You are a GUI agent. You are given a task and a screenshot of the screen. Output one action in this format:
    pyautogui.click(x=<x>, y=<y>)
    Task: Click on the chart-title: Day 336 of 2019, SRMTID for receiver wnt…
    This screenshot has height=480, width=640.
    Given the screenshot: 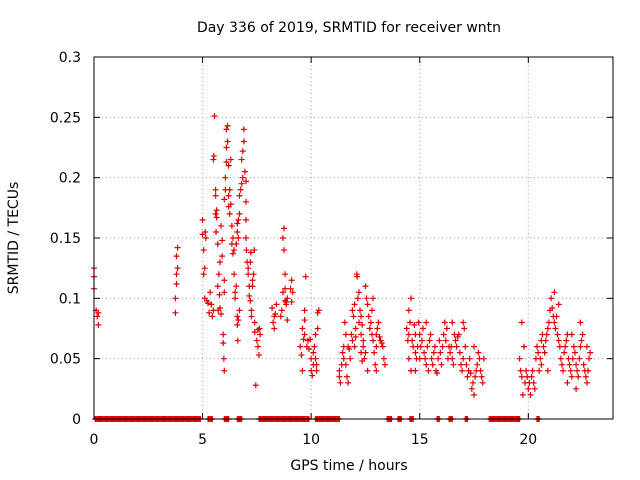 What is the action you would take?
    pyautogui.click(x=349, y=28)
    